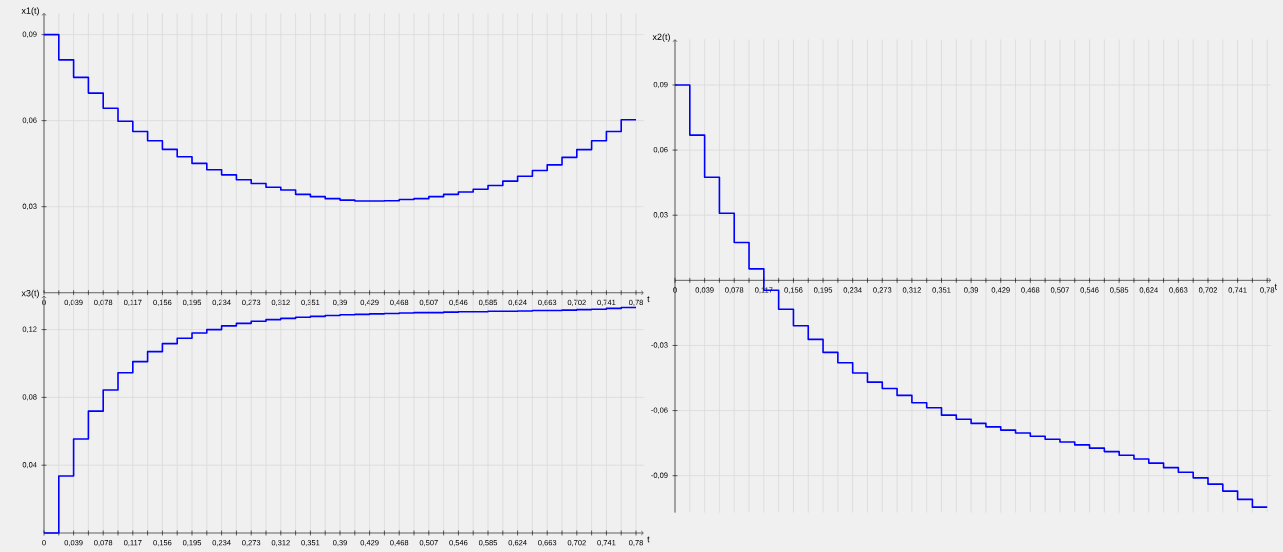 The width and height of the screenshot is (1283, 552). Describe the element at coordinates (30, 11) in the screenshot. I see `y-axis-title: x1(t)` at that location.